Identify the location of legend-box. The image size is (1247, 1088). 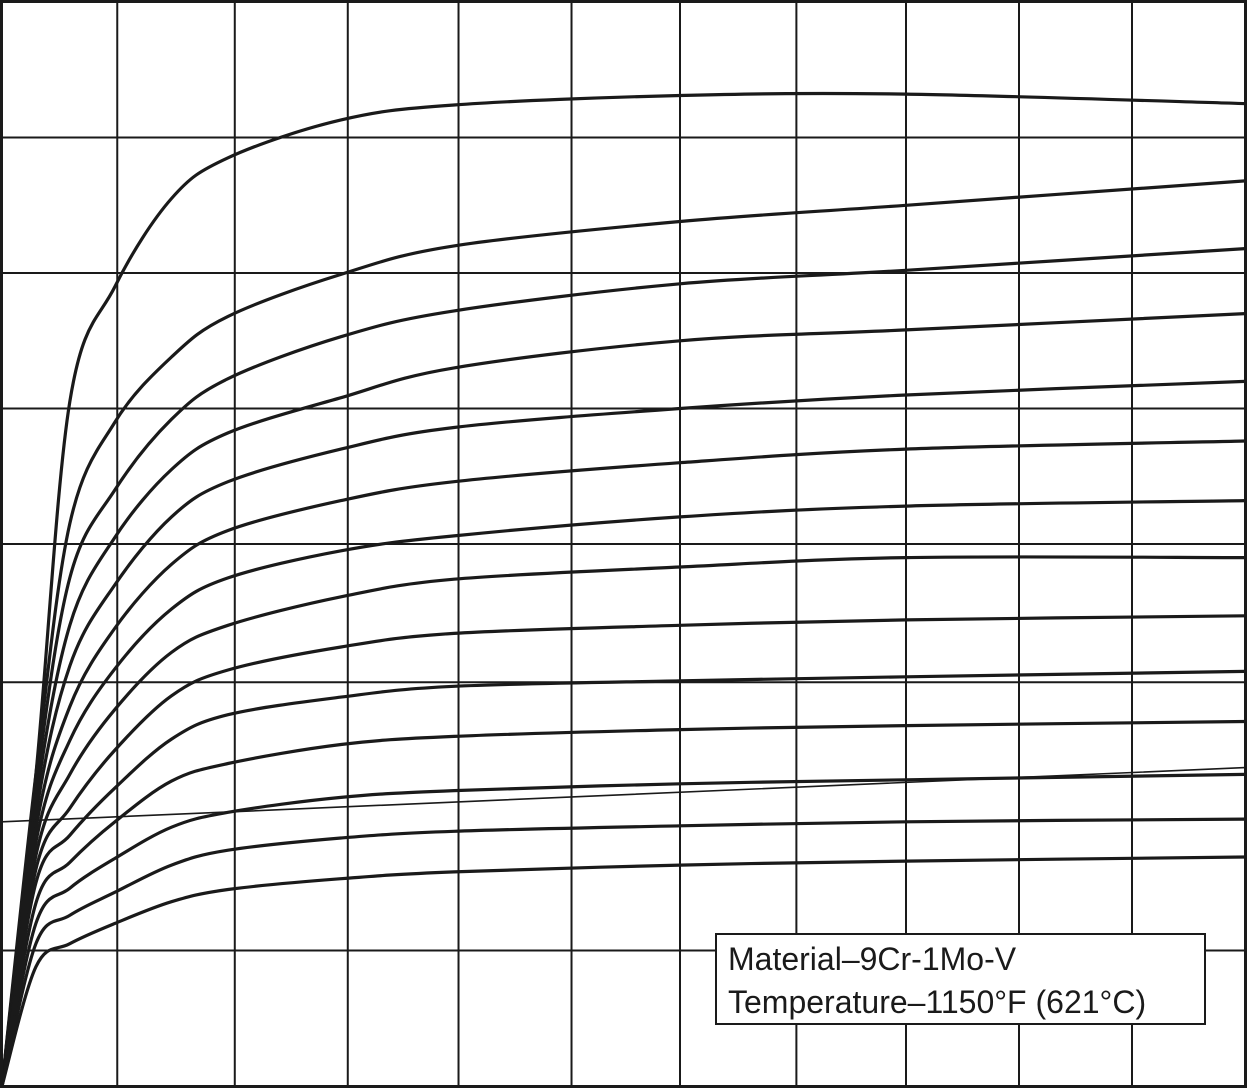
(960, 979).